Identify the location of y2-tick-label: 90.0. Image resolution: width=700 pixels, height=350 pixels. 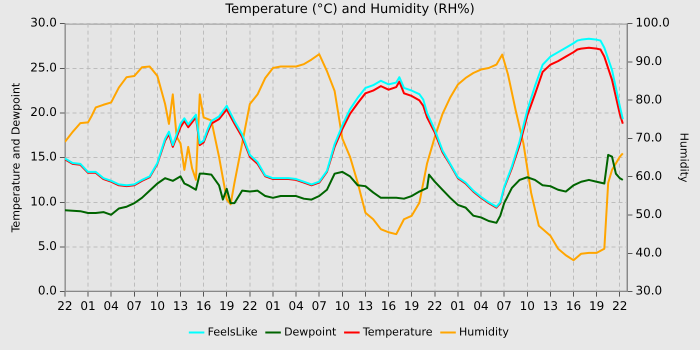
(648, 61).